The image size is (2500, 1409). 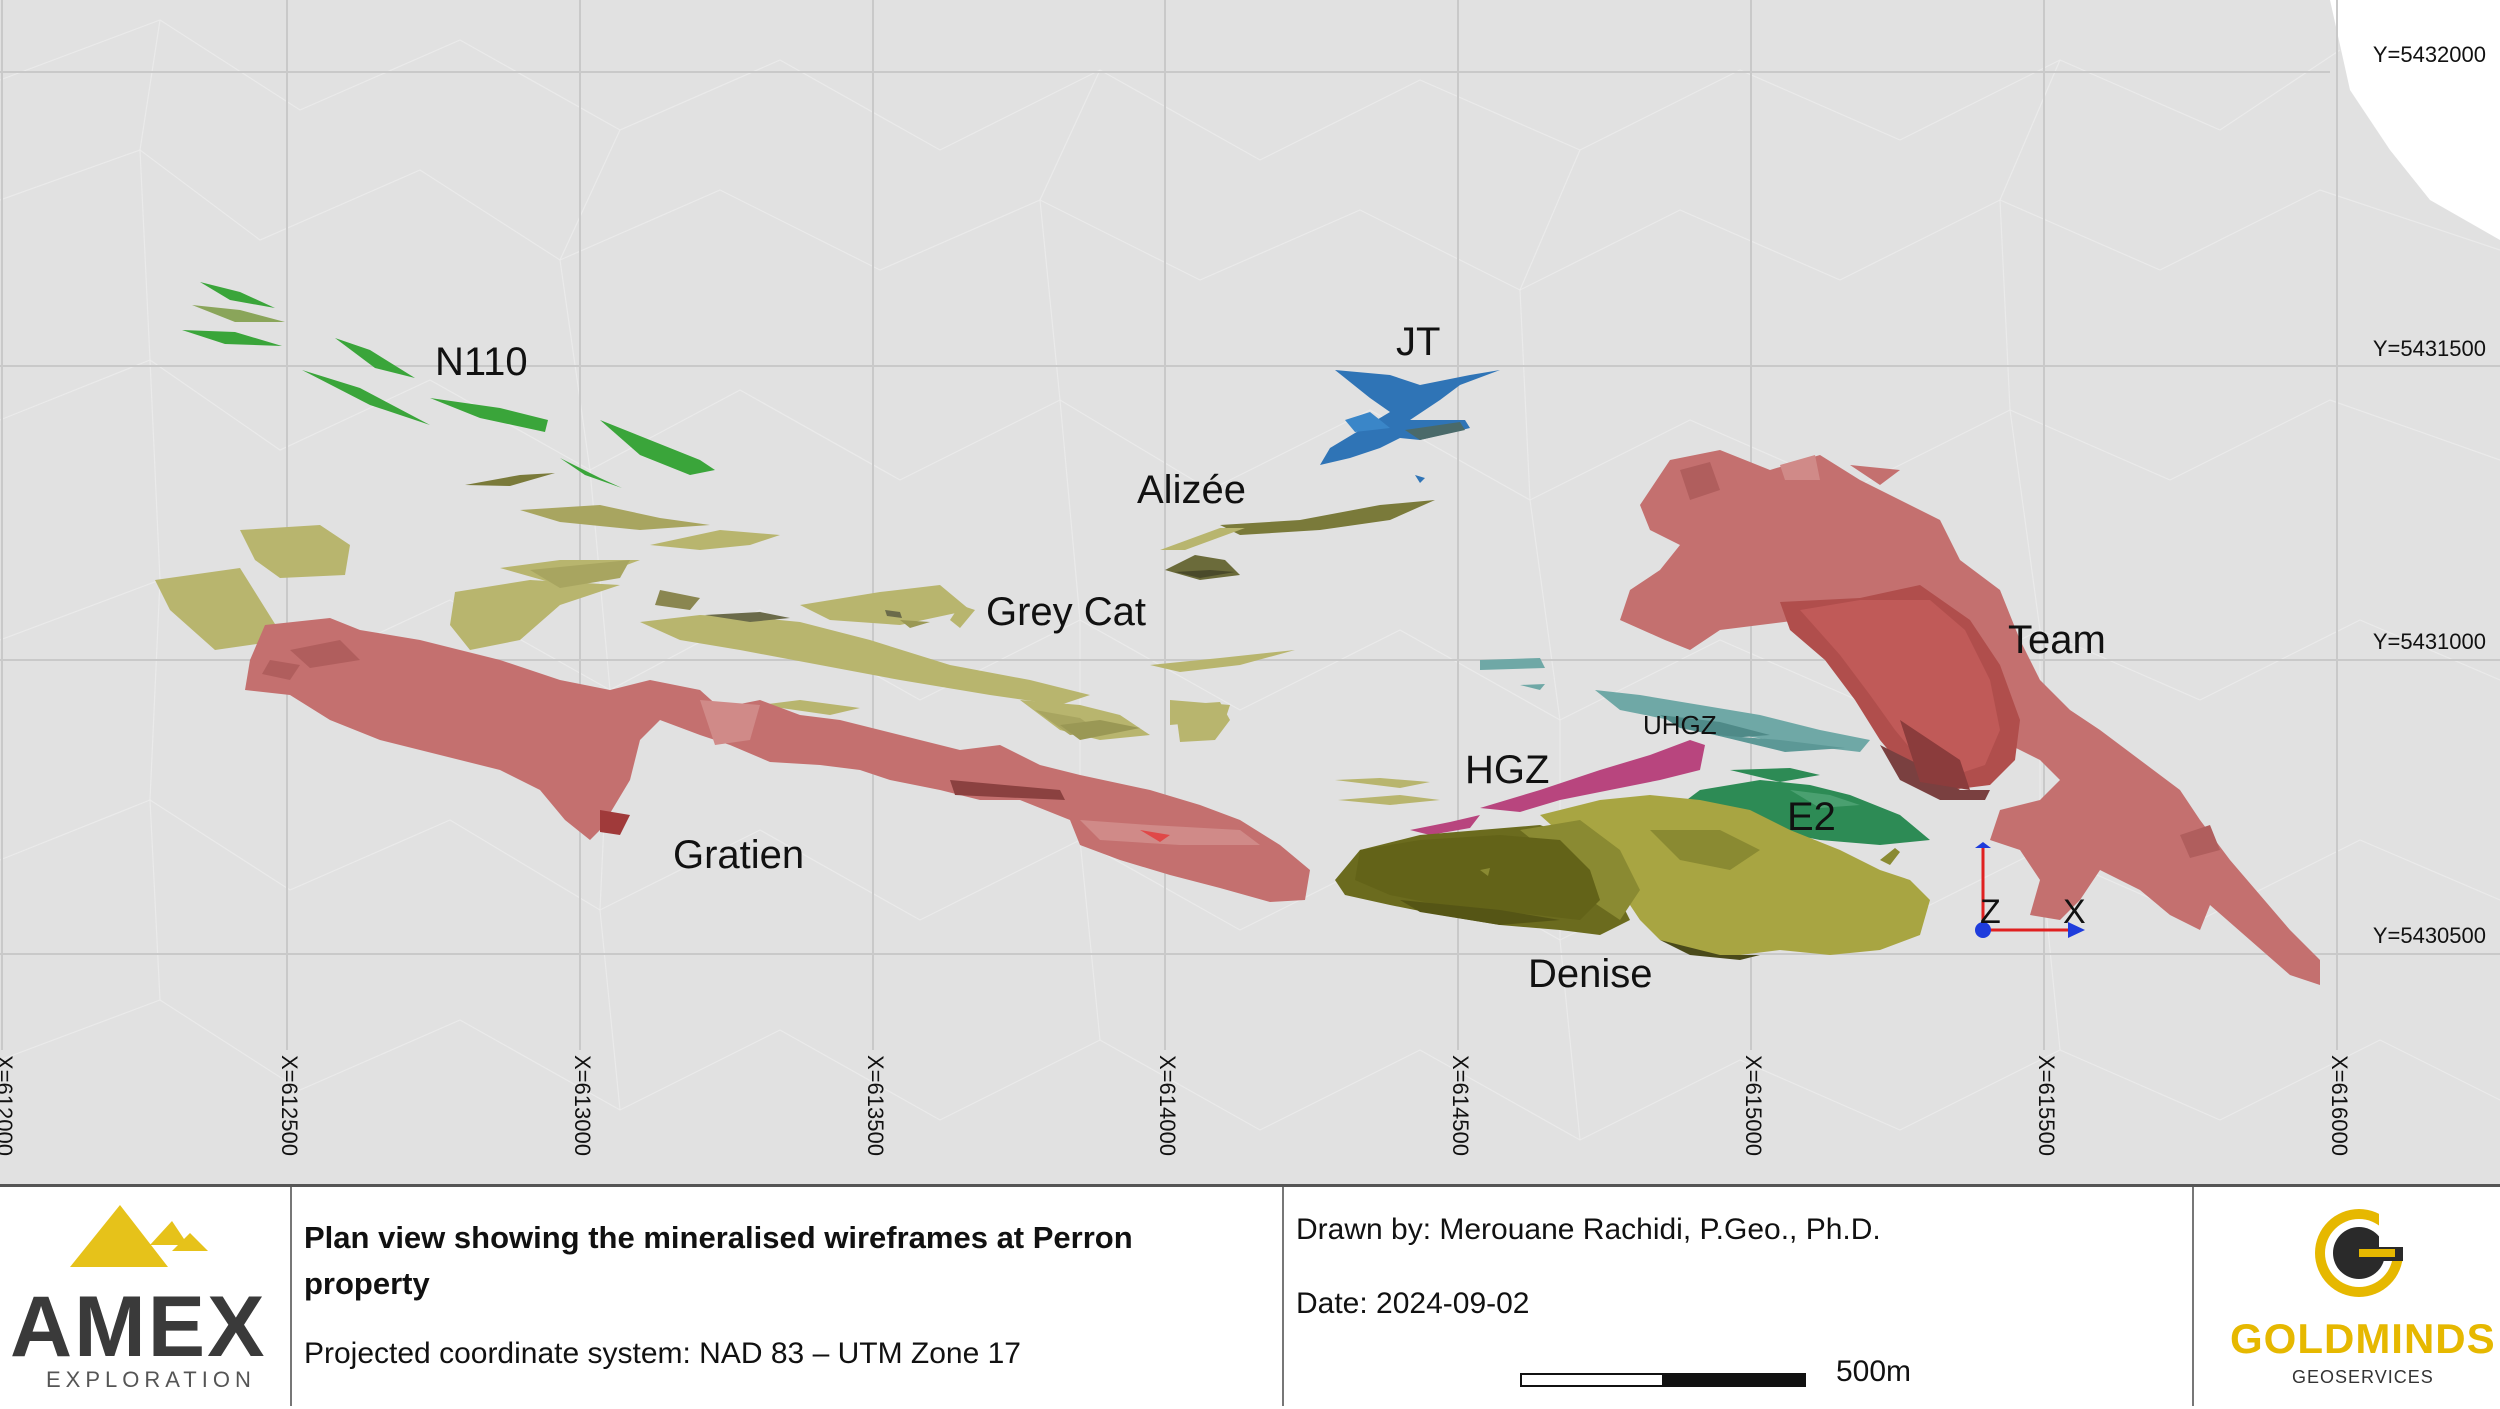 I want to click on y-coordinate-label: Y=5430500, so click(x=2429, y=935).